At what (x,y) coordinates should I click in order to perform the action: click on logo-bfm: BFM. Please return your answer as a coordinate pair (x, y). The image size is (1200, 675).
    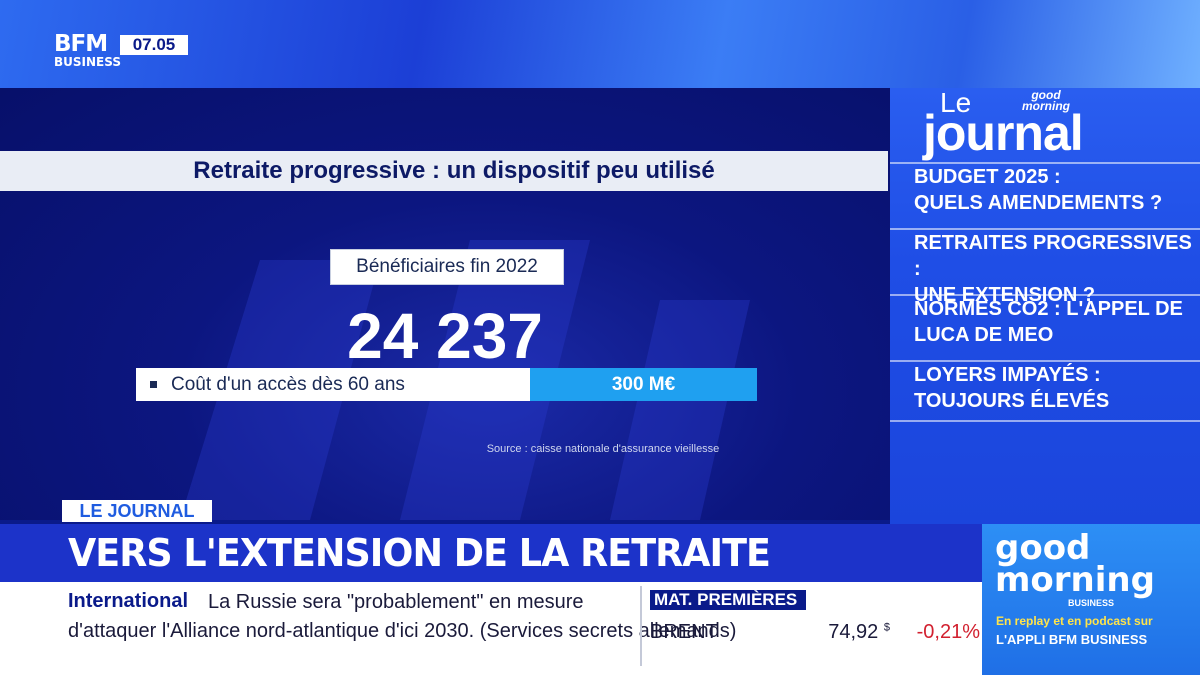
    Looking at the image, I should click on (81, 44).